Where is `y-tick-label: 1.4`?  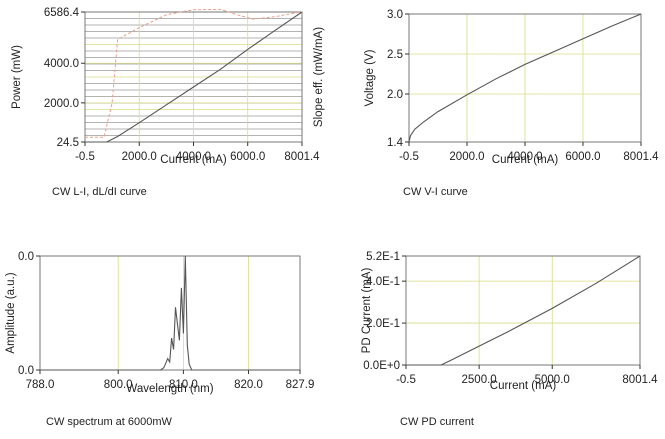
y-tick-label: 1.4 is located at coordinates (395, 143).